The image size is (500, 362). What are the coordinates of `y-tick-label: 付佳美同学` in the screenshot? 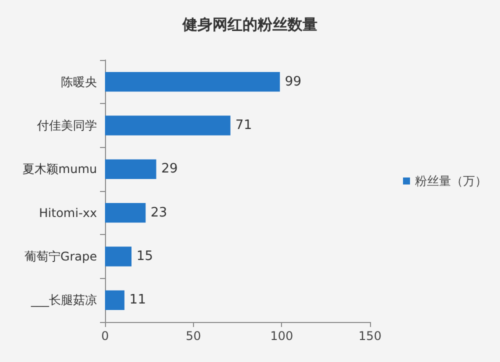 It's located at (66, 125).